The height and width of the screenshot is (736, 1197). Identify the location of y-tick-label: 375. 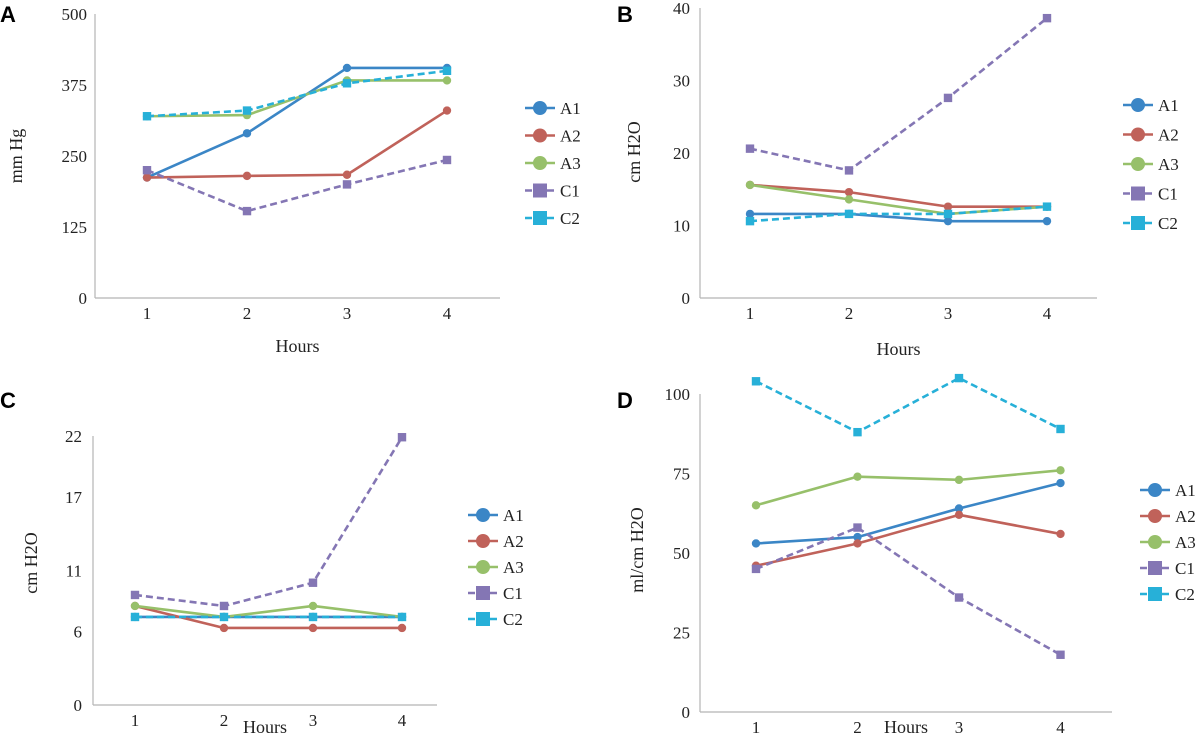
(75, 85).